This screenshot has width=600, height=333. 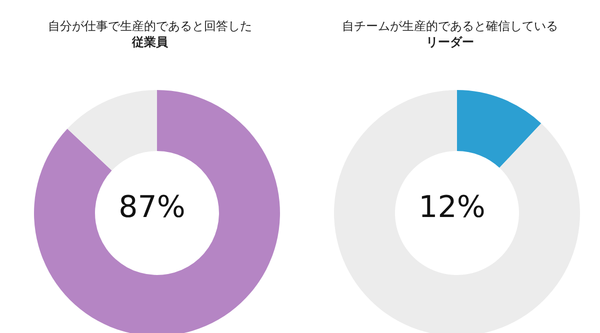 What do you see at coordinates (450, 26) in the screenshot?
I see `chart-title: 自チームが生産的であると確信している` at bounding box center [450, 26].